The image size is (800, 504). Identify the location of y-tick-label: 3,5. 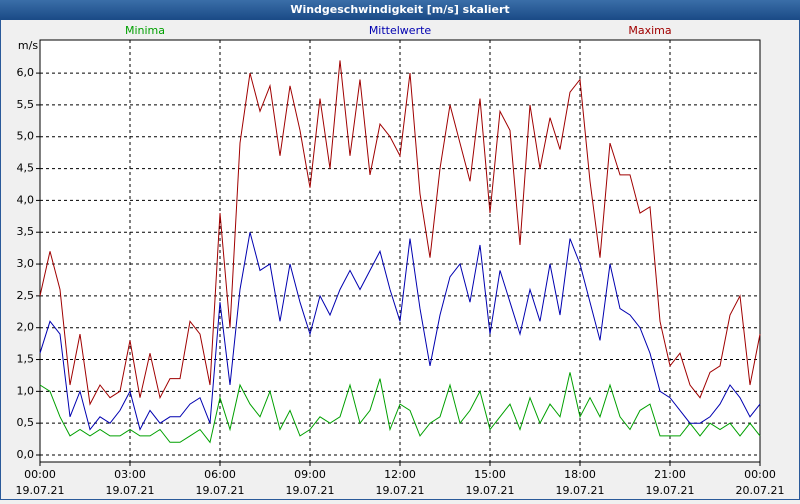
(26, 231).